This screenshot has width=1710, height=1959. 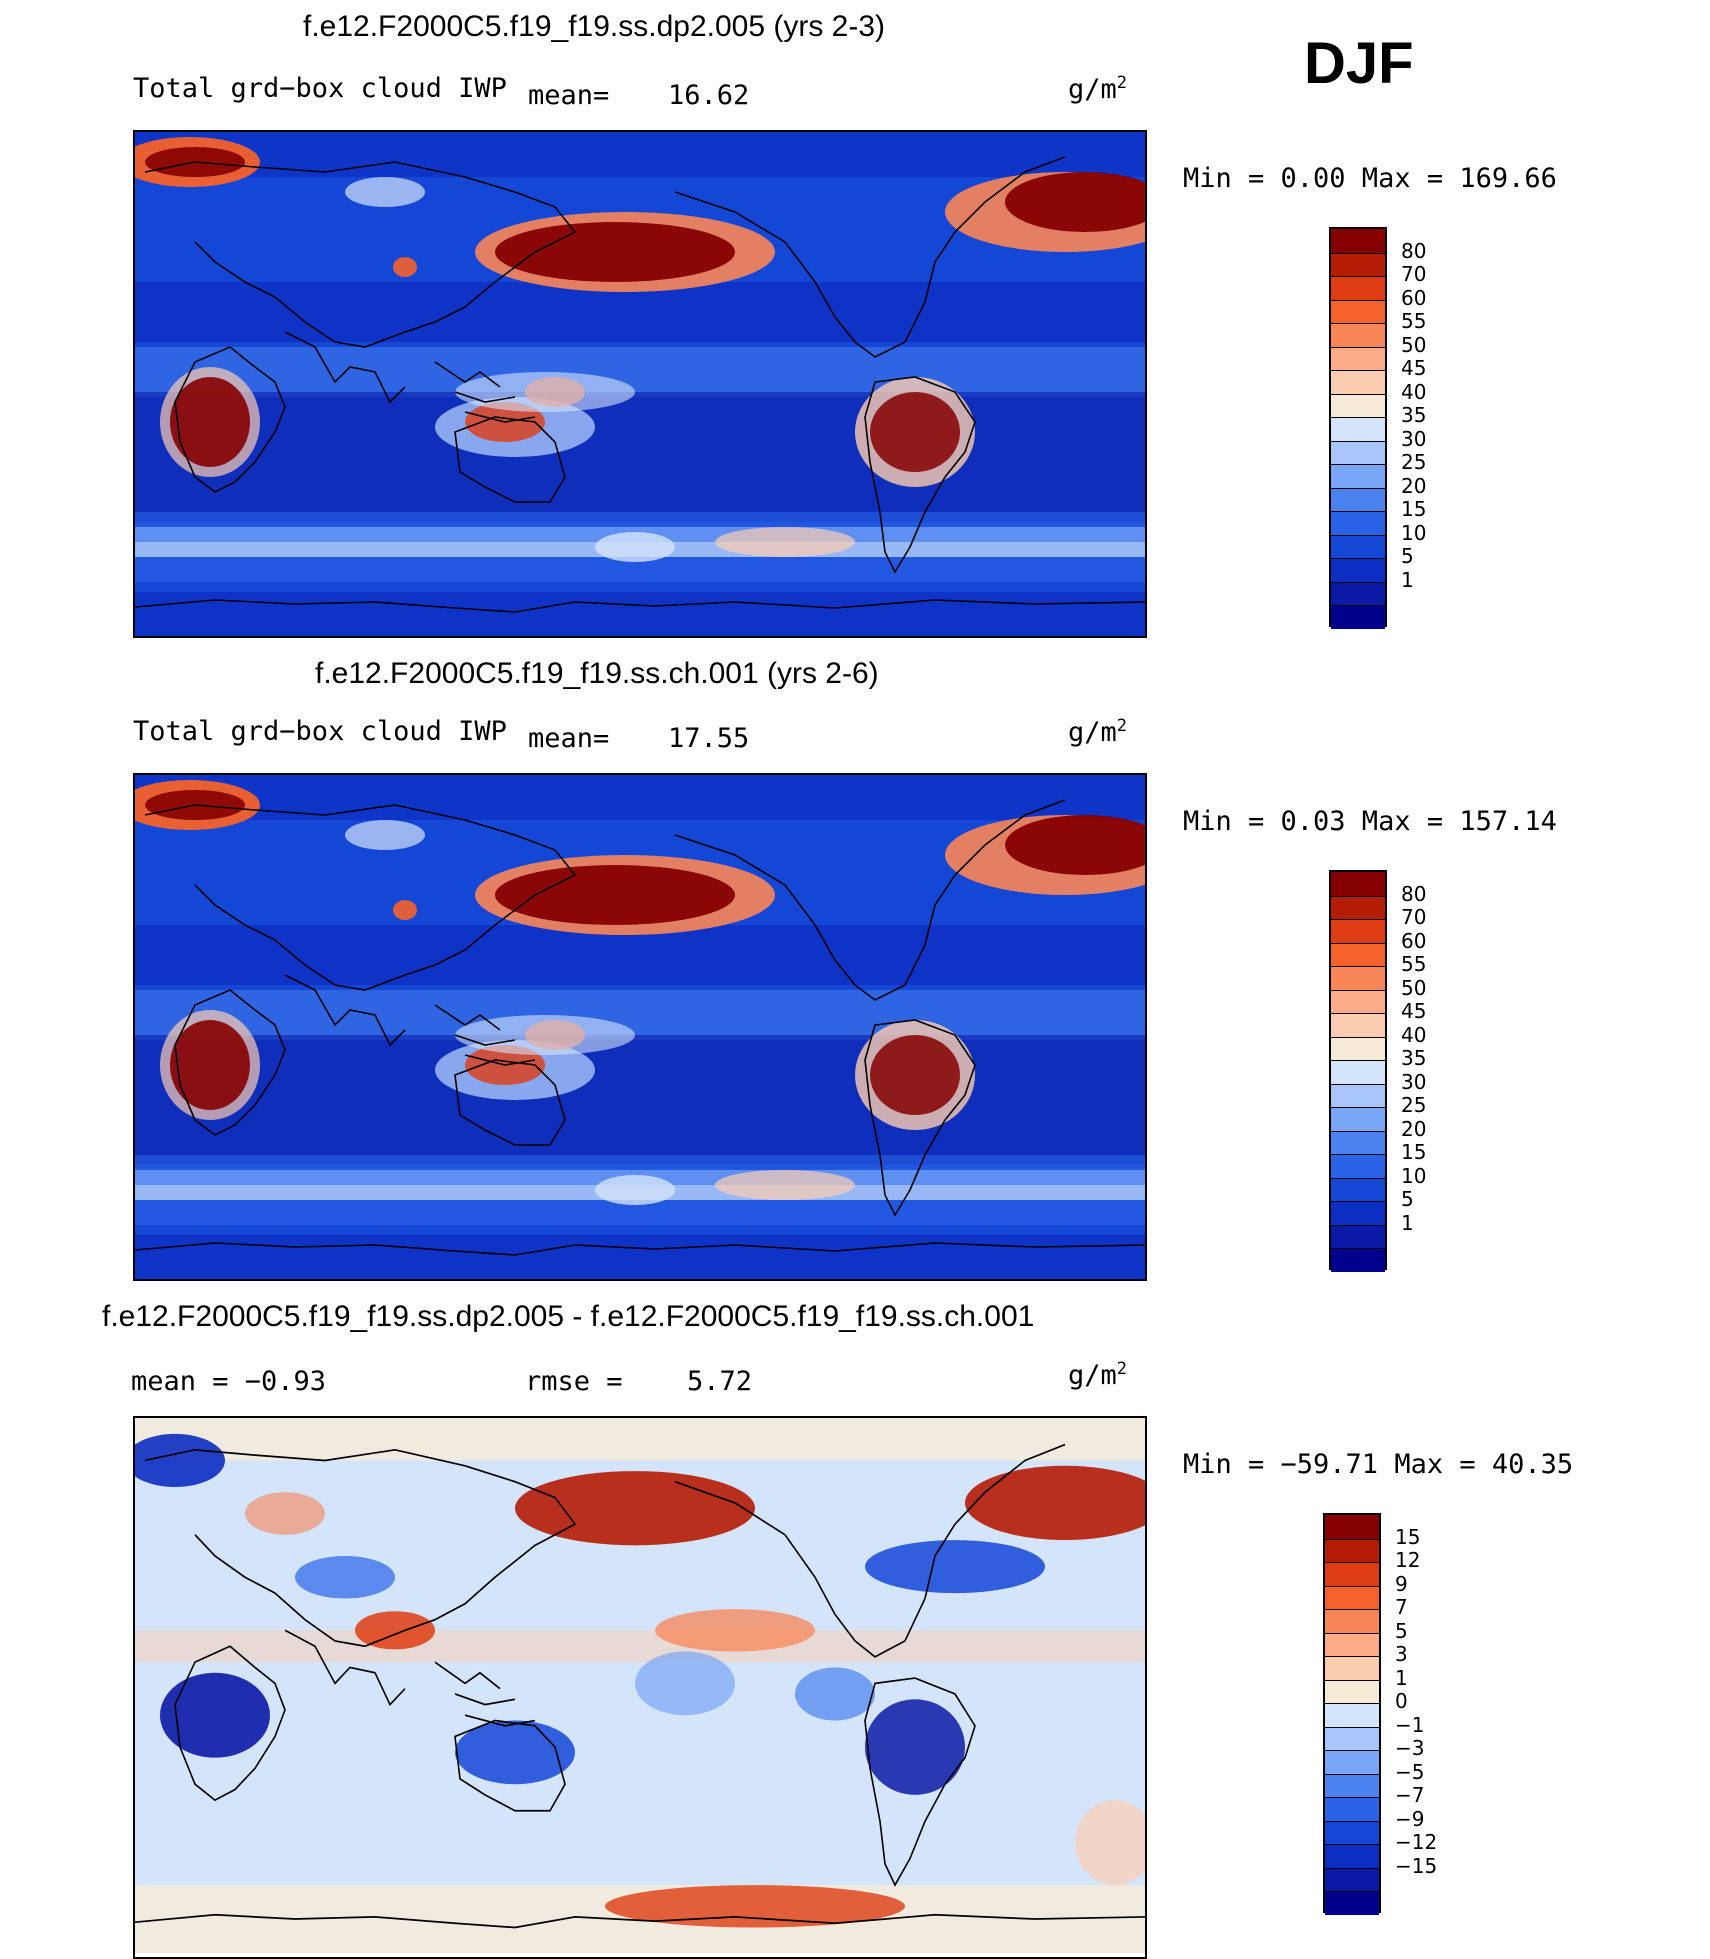 I want to click on colorbar-tick-label: 20, so click(x=1414, y=485).